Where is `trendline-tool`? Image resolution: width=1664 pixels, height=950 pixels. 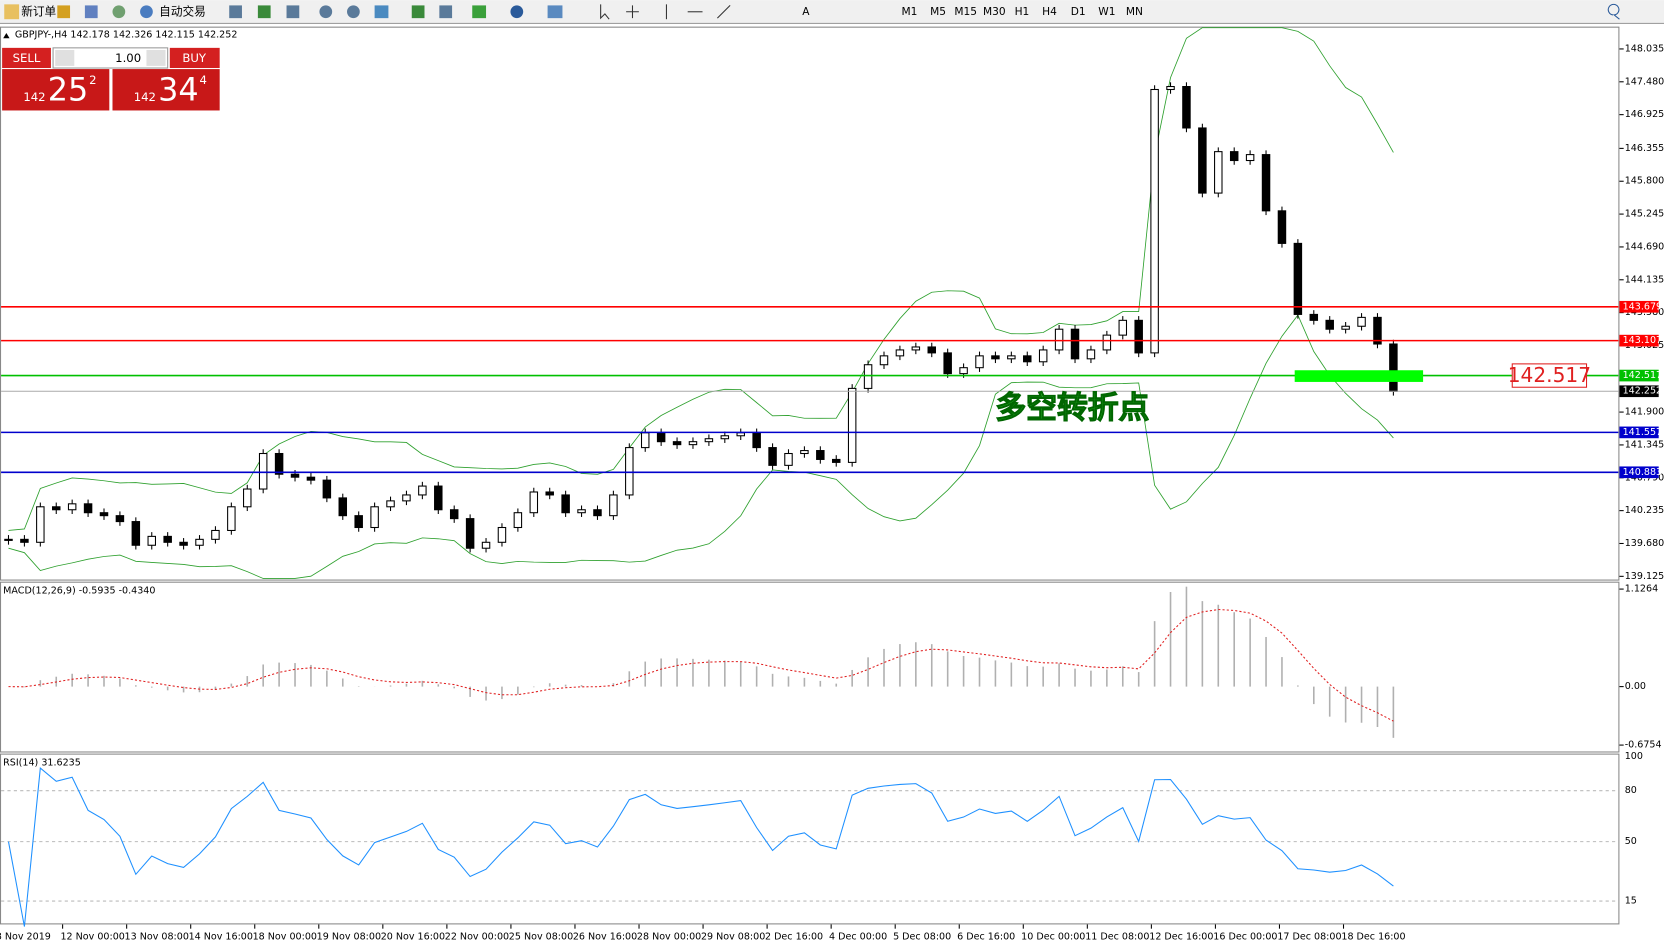
trendline-tool is located at coordinates (724, 12).